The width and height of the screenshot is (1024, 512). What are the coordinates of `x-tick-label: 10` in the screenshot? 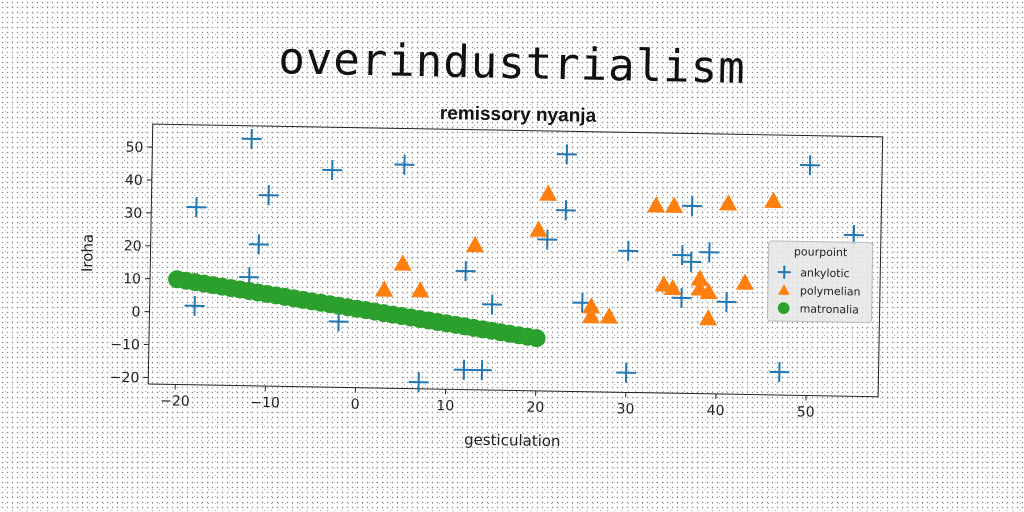 It's located at (445, 406).